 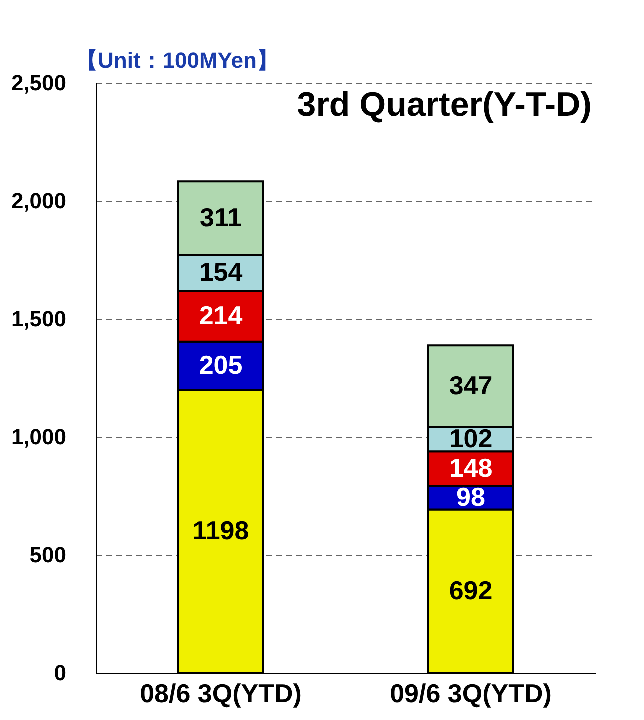 I want to click on data-label: 692, so click(x=471, y=590).